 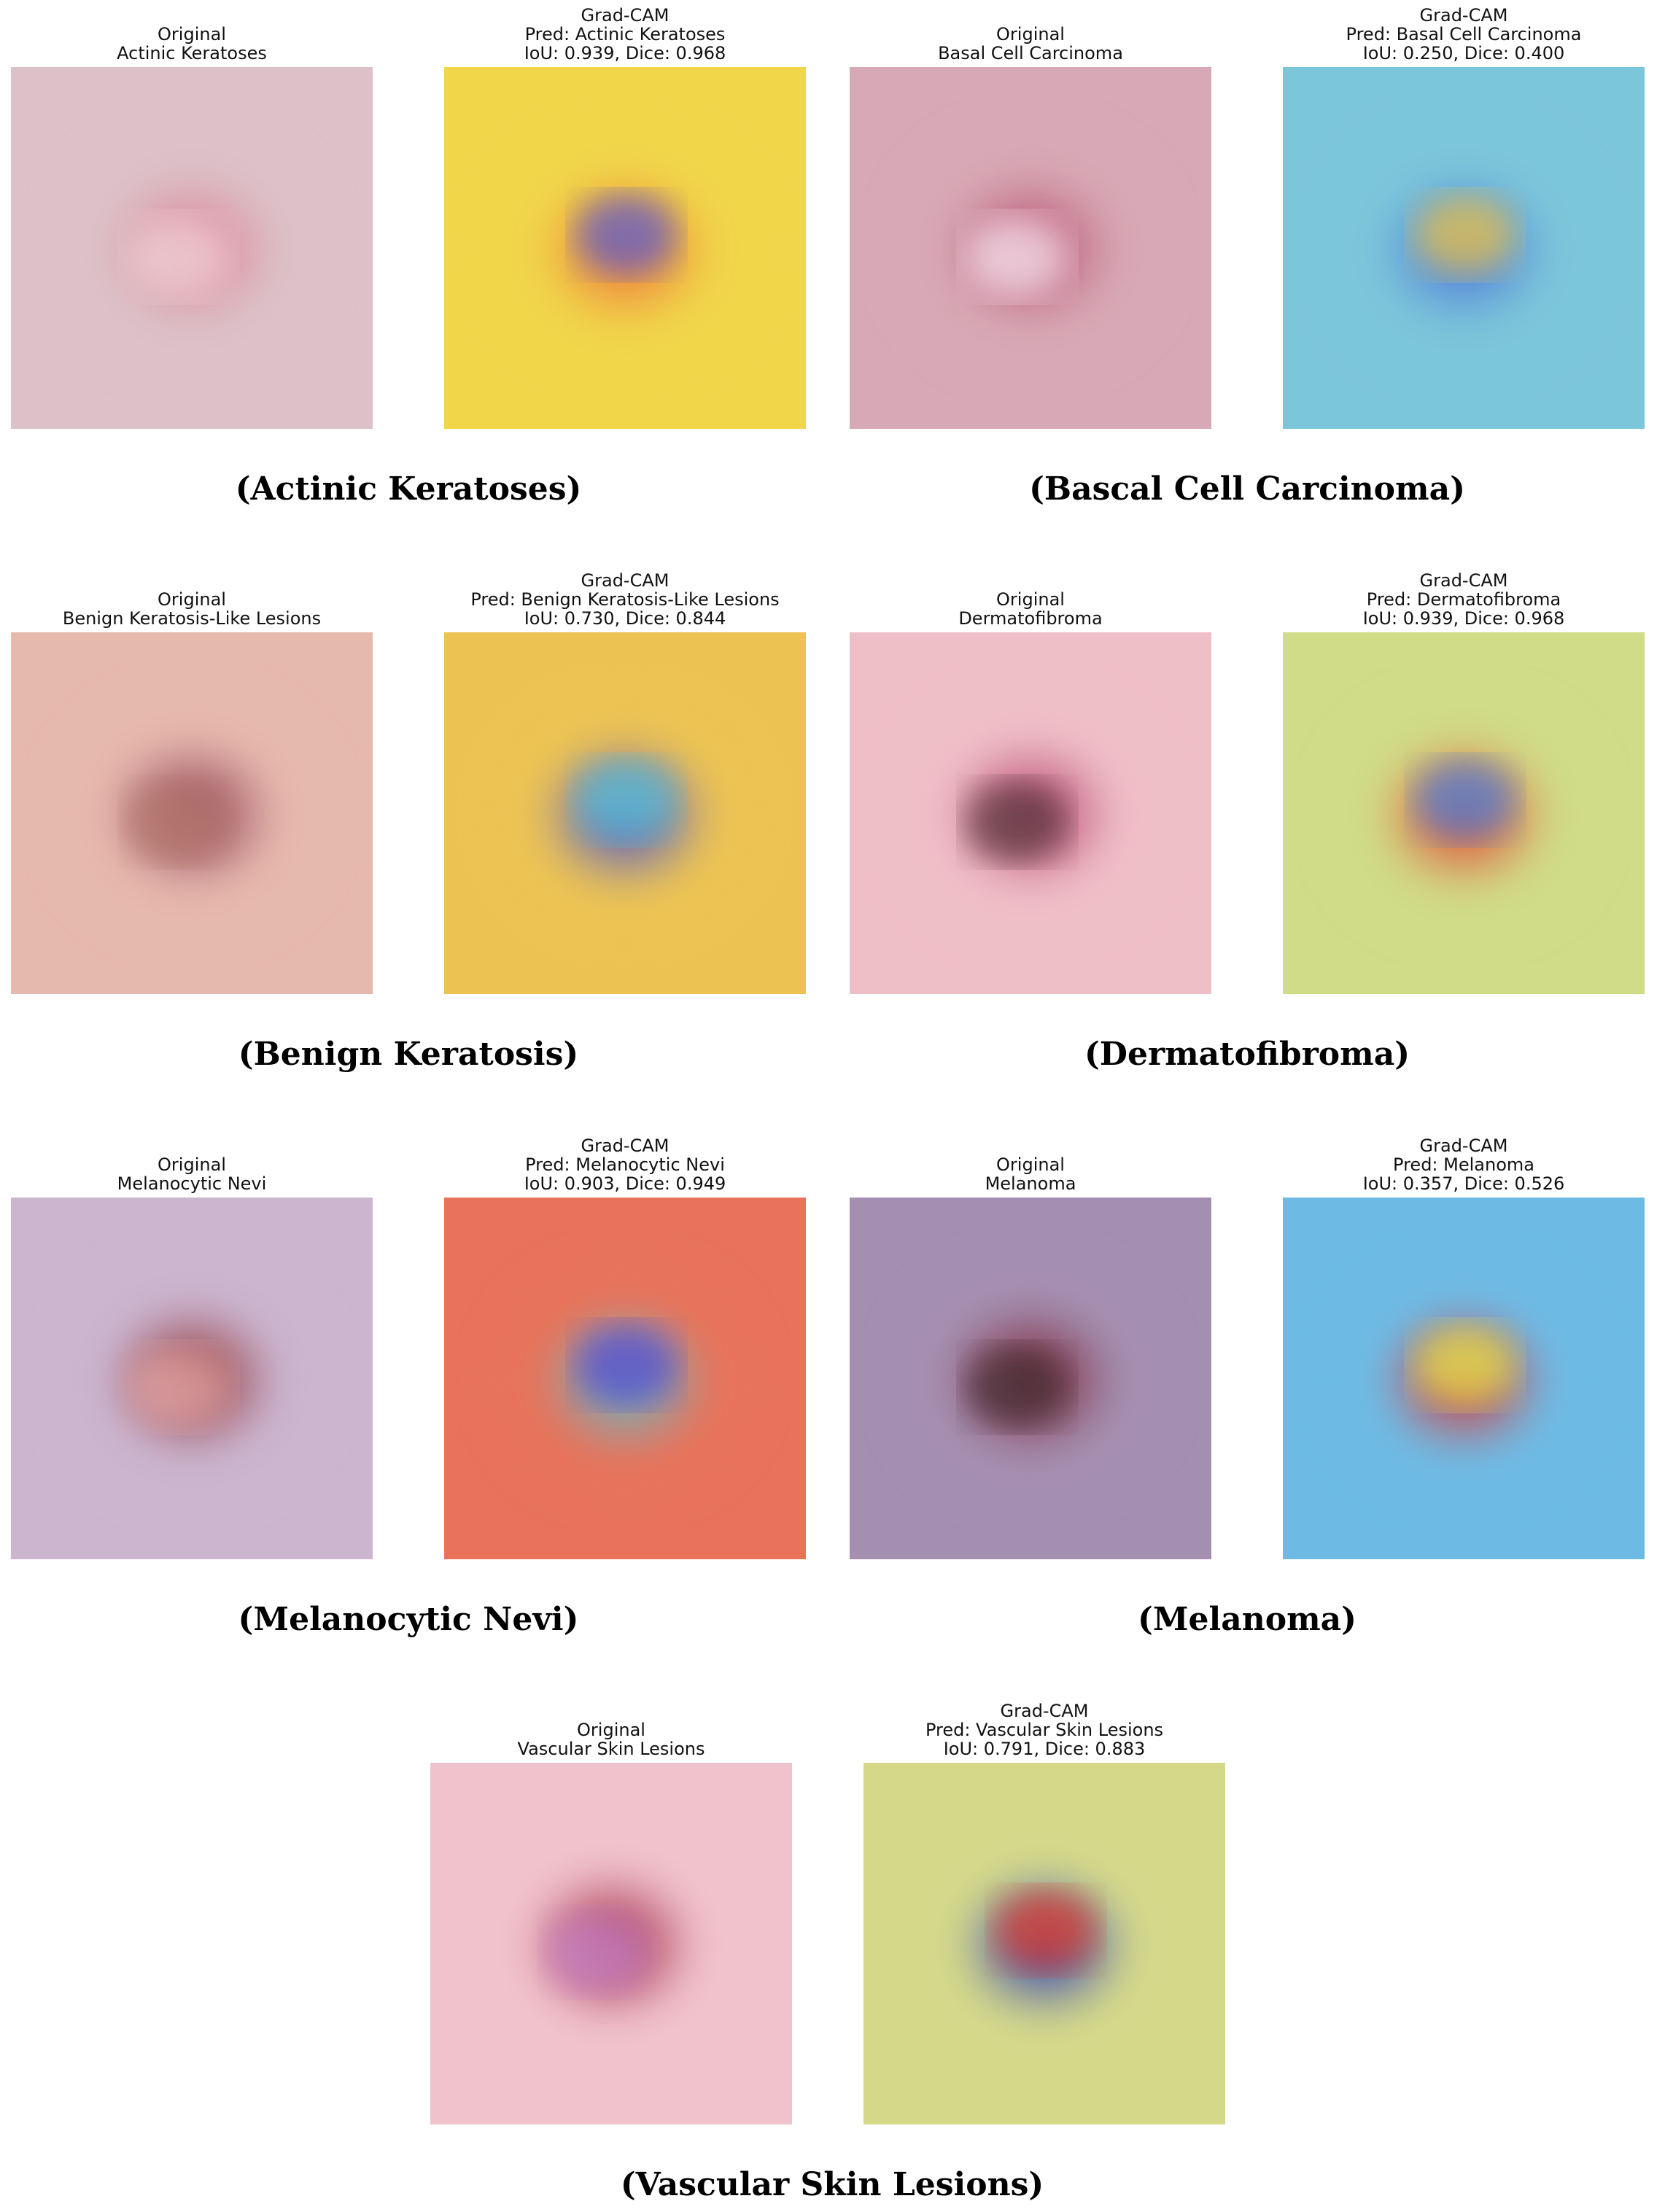 I want to click on panel-caption: Original Dermatofibroma, so click(x=1030, y=609).